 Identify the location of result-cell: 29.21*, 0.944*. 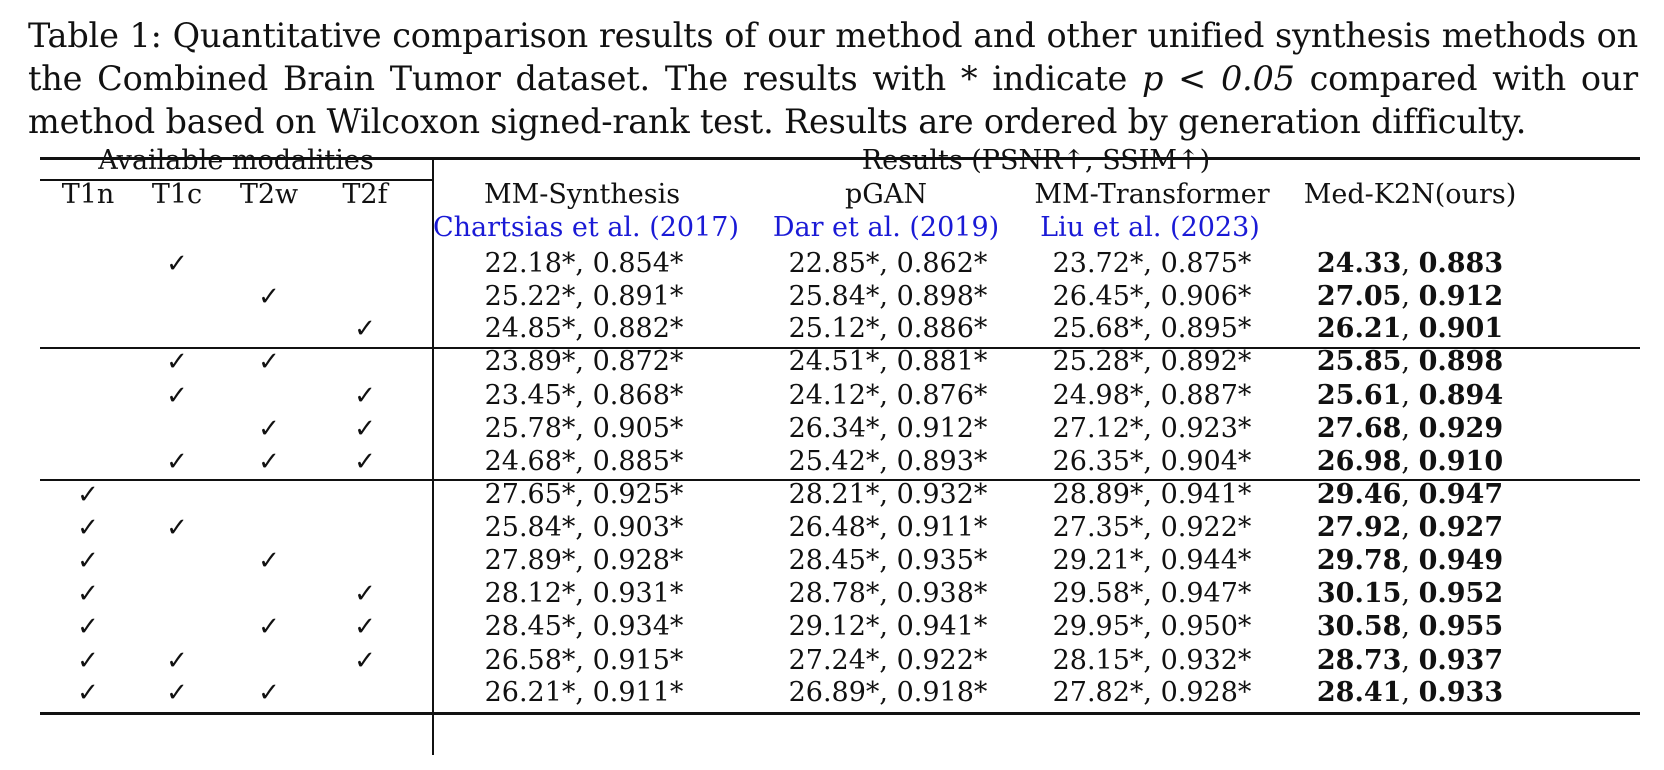
(1152, 560).